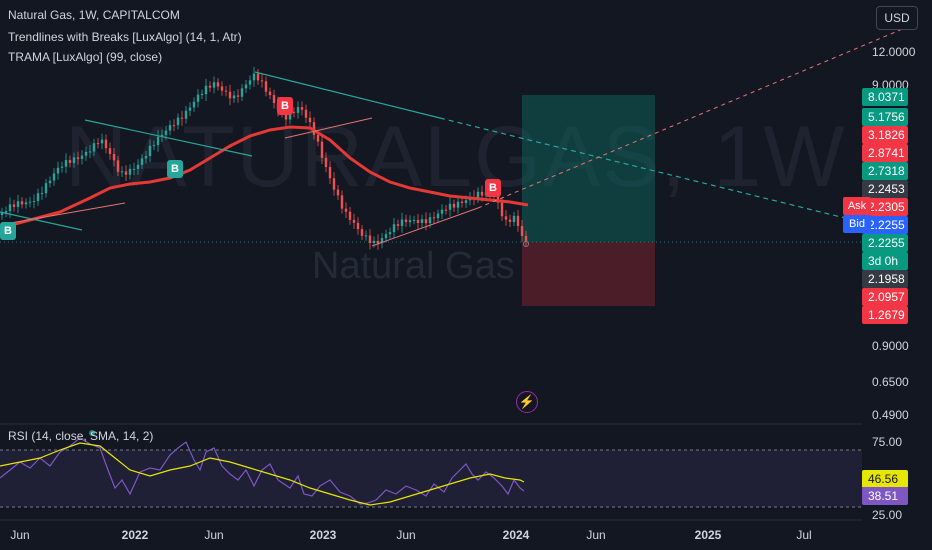  Describe the element at coordinates (887, 515) in the screenshot. I see `rsi-axis-label: 25.00` at that location.